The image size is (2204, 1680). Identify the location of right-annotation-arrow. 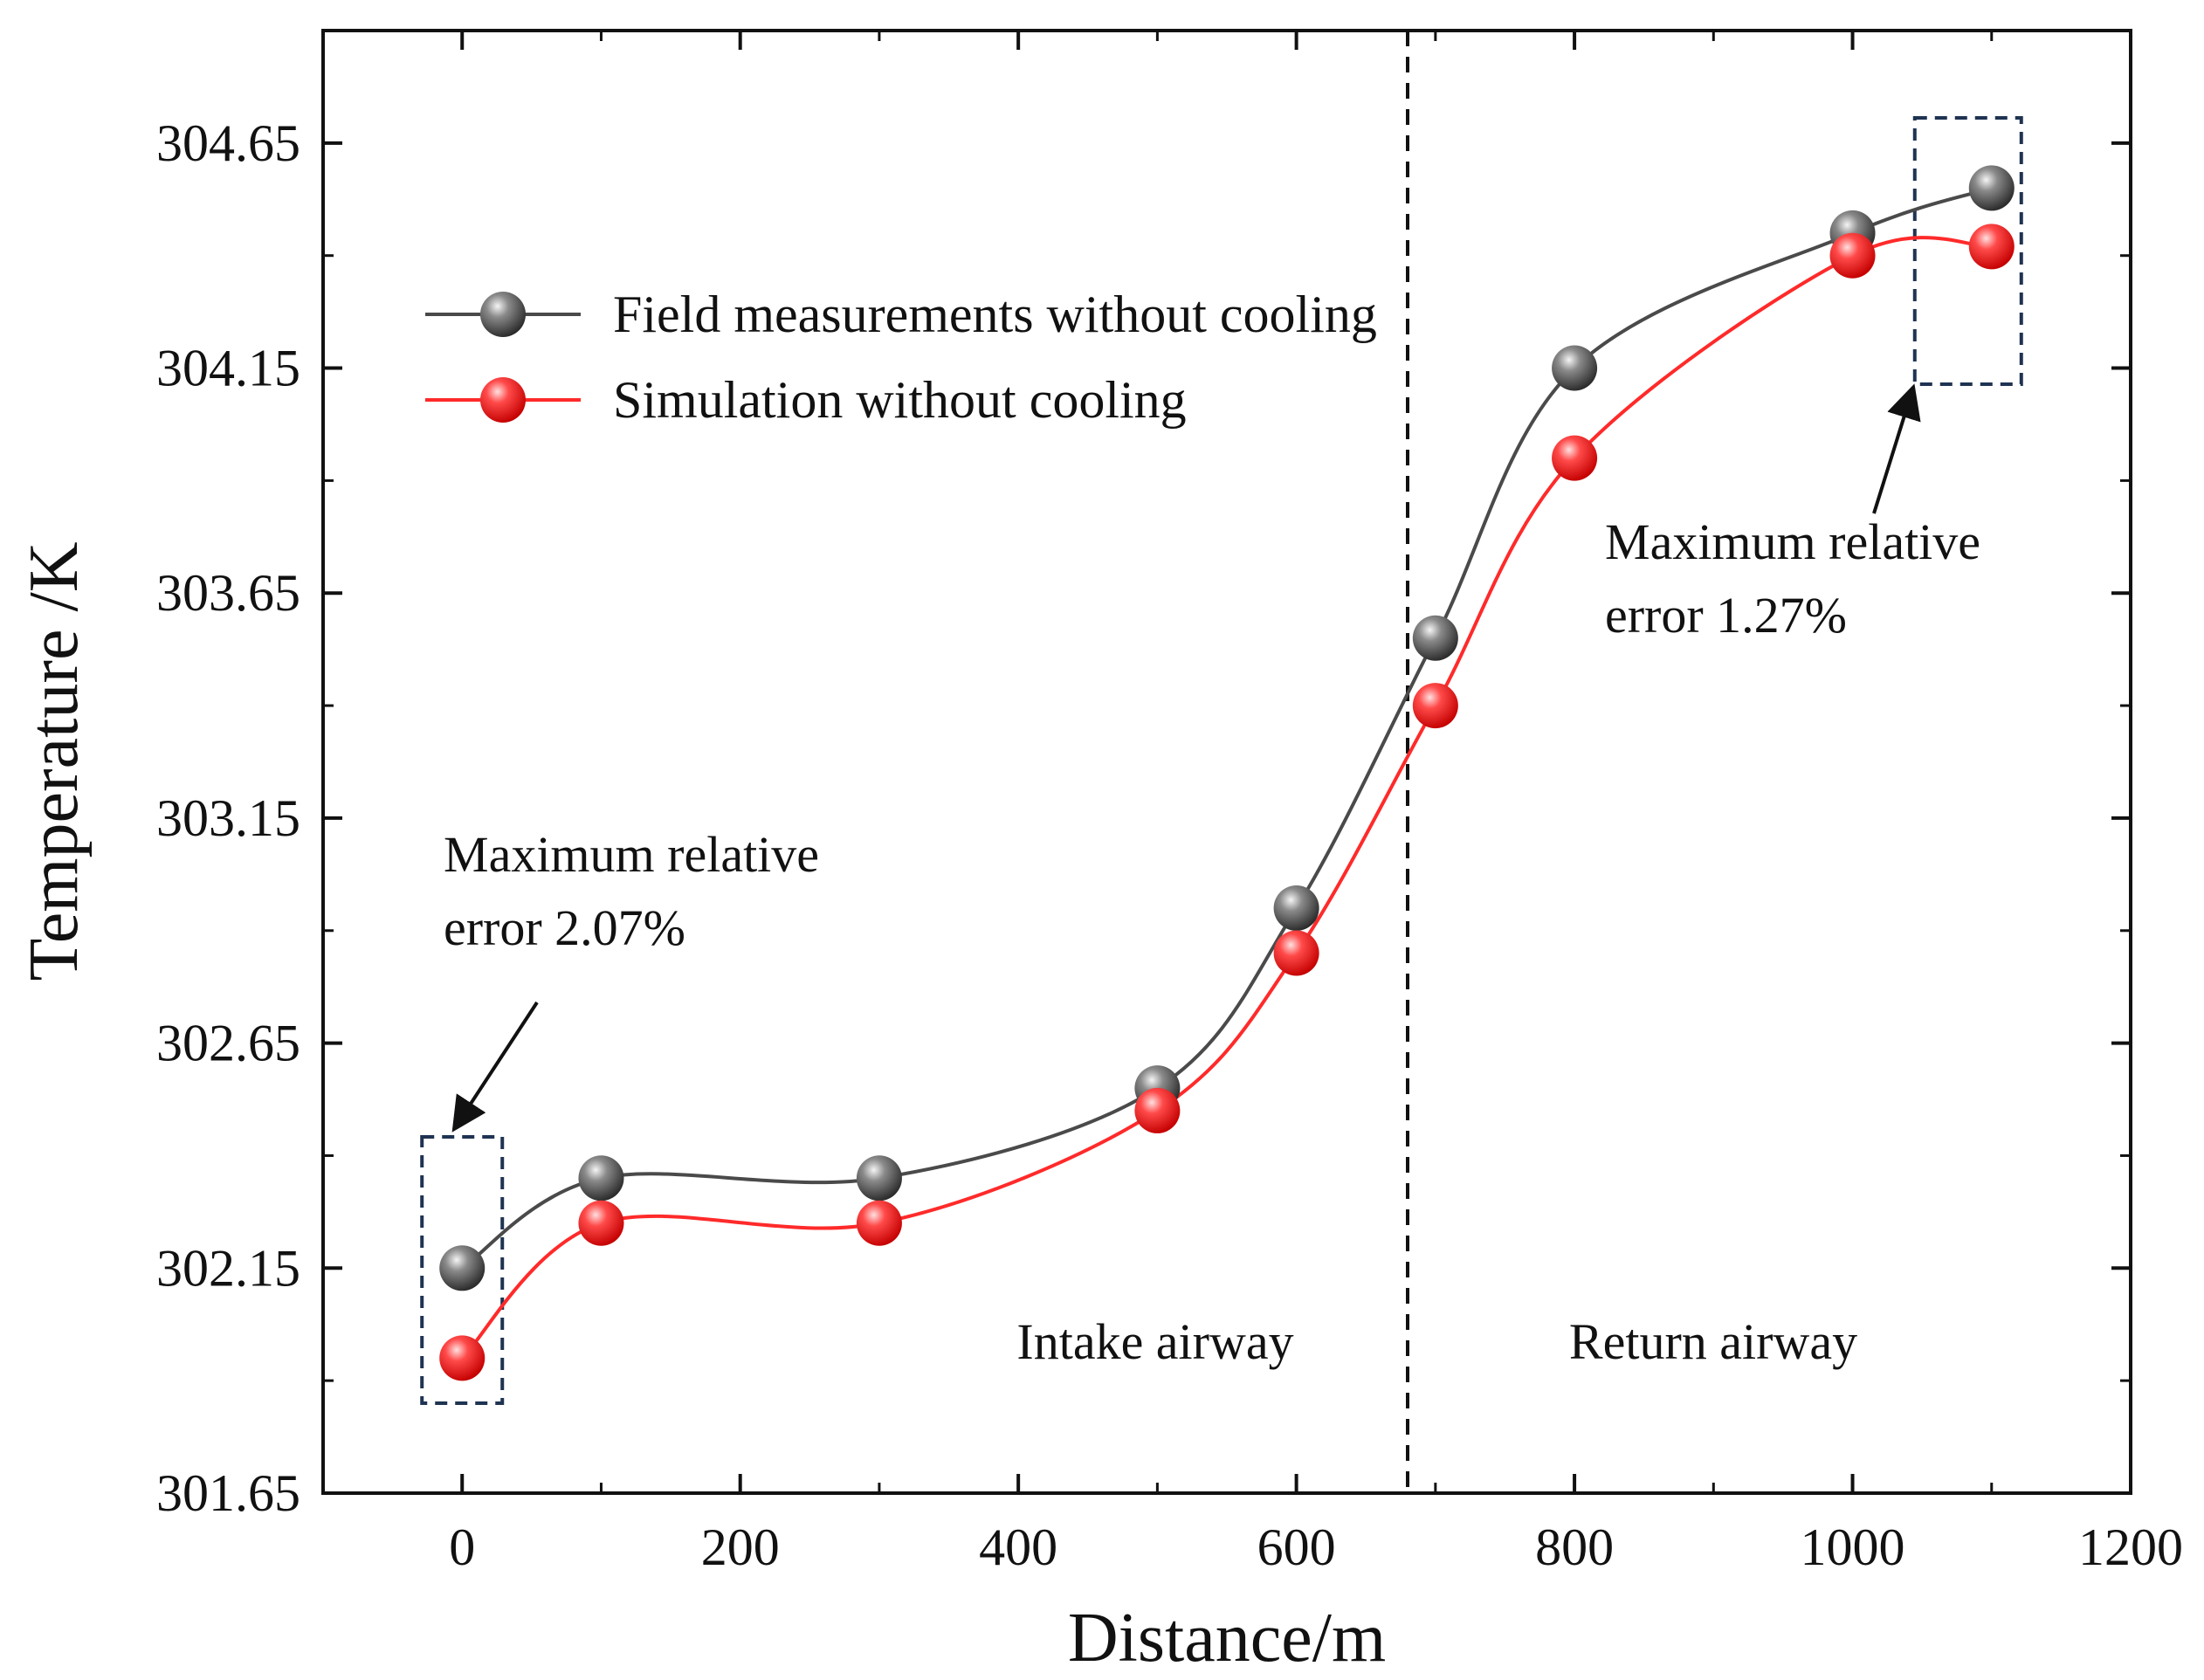
(1897, 449).